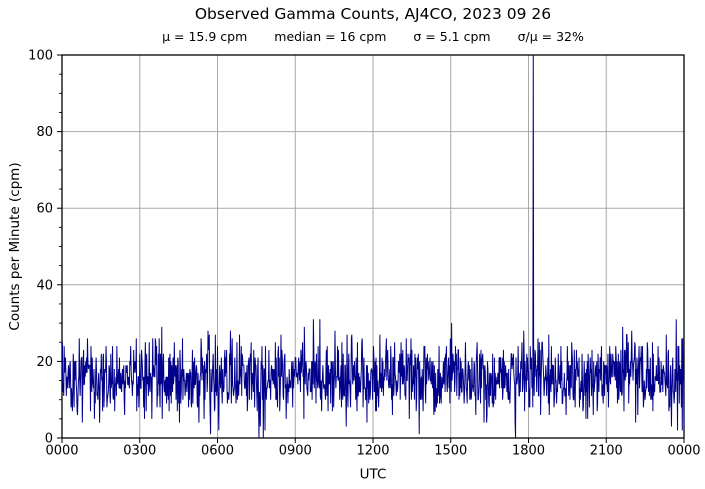  What do you see at coordinates (606, 451) in the screenshot?
I see `x-tick-label: 2100` at bounding box center [606, 451].